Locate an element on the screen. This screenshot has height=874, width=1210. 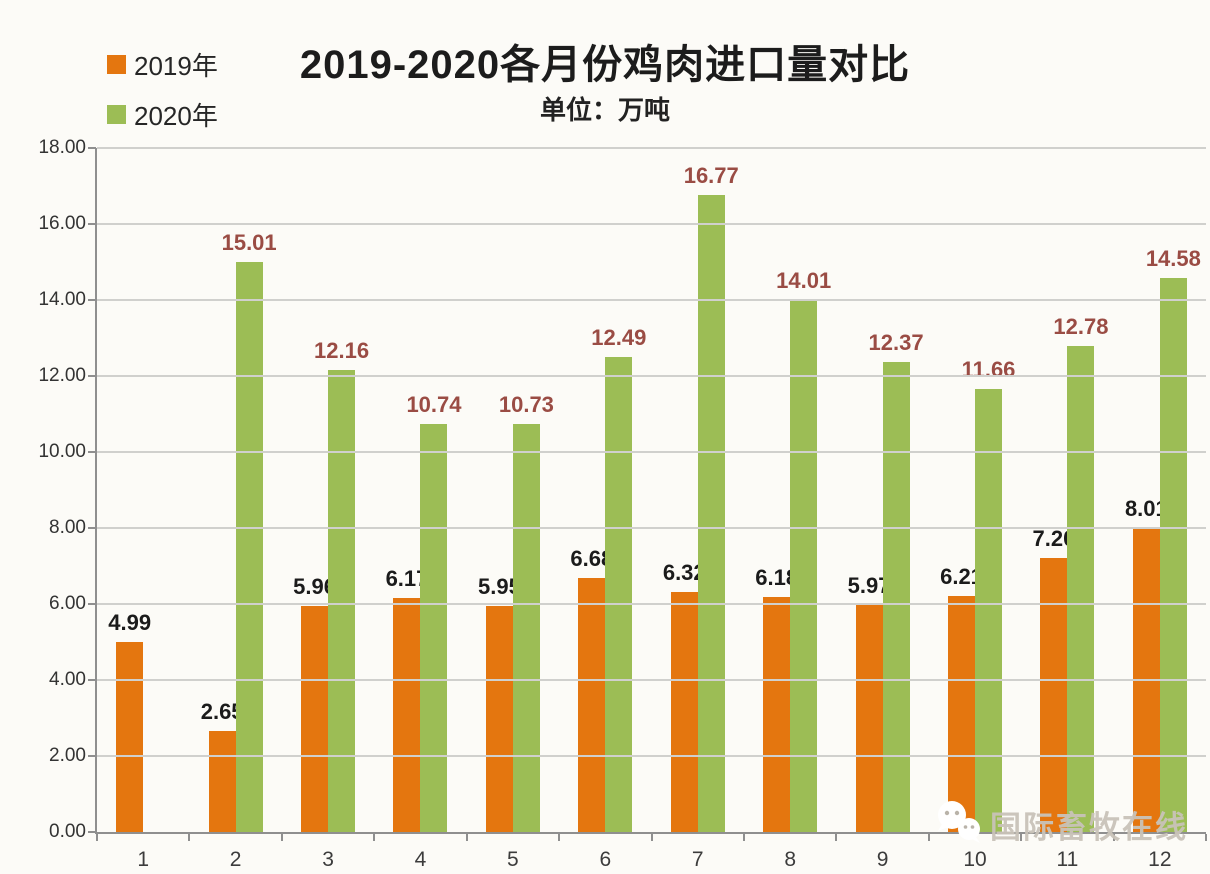
value-label-2020年-month-3: 12.16 is located at coordinates (342, 350).